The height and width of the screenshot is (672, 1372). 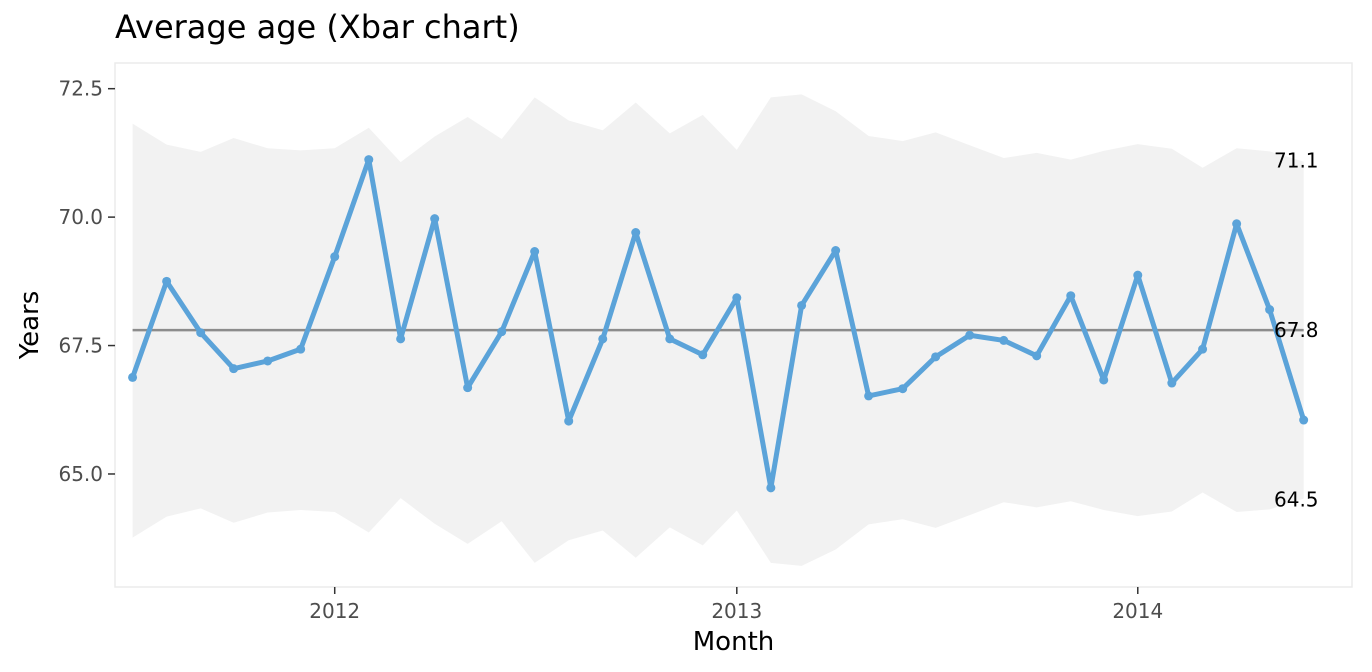 I want to click on x-tick-label: 2012, so click(x=334, y=611).